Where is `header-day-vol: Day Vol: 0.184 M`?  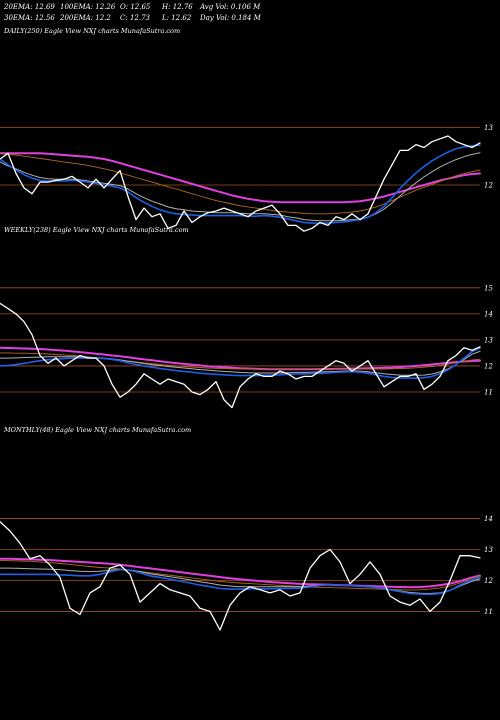 header-day-vol: Day Vol: 0.184 M is located at coordinates (230, 18).